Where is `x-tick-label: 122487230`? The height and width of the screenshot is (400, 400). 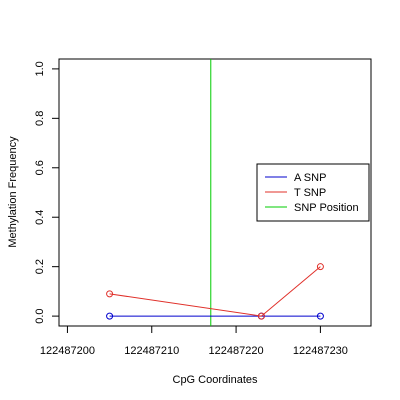
x-tick-label: 122487230 is located at coordinates (320, 351).